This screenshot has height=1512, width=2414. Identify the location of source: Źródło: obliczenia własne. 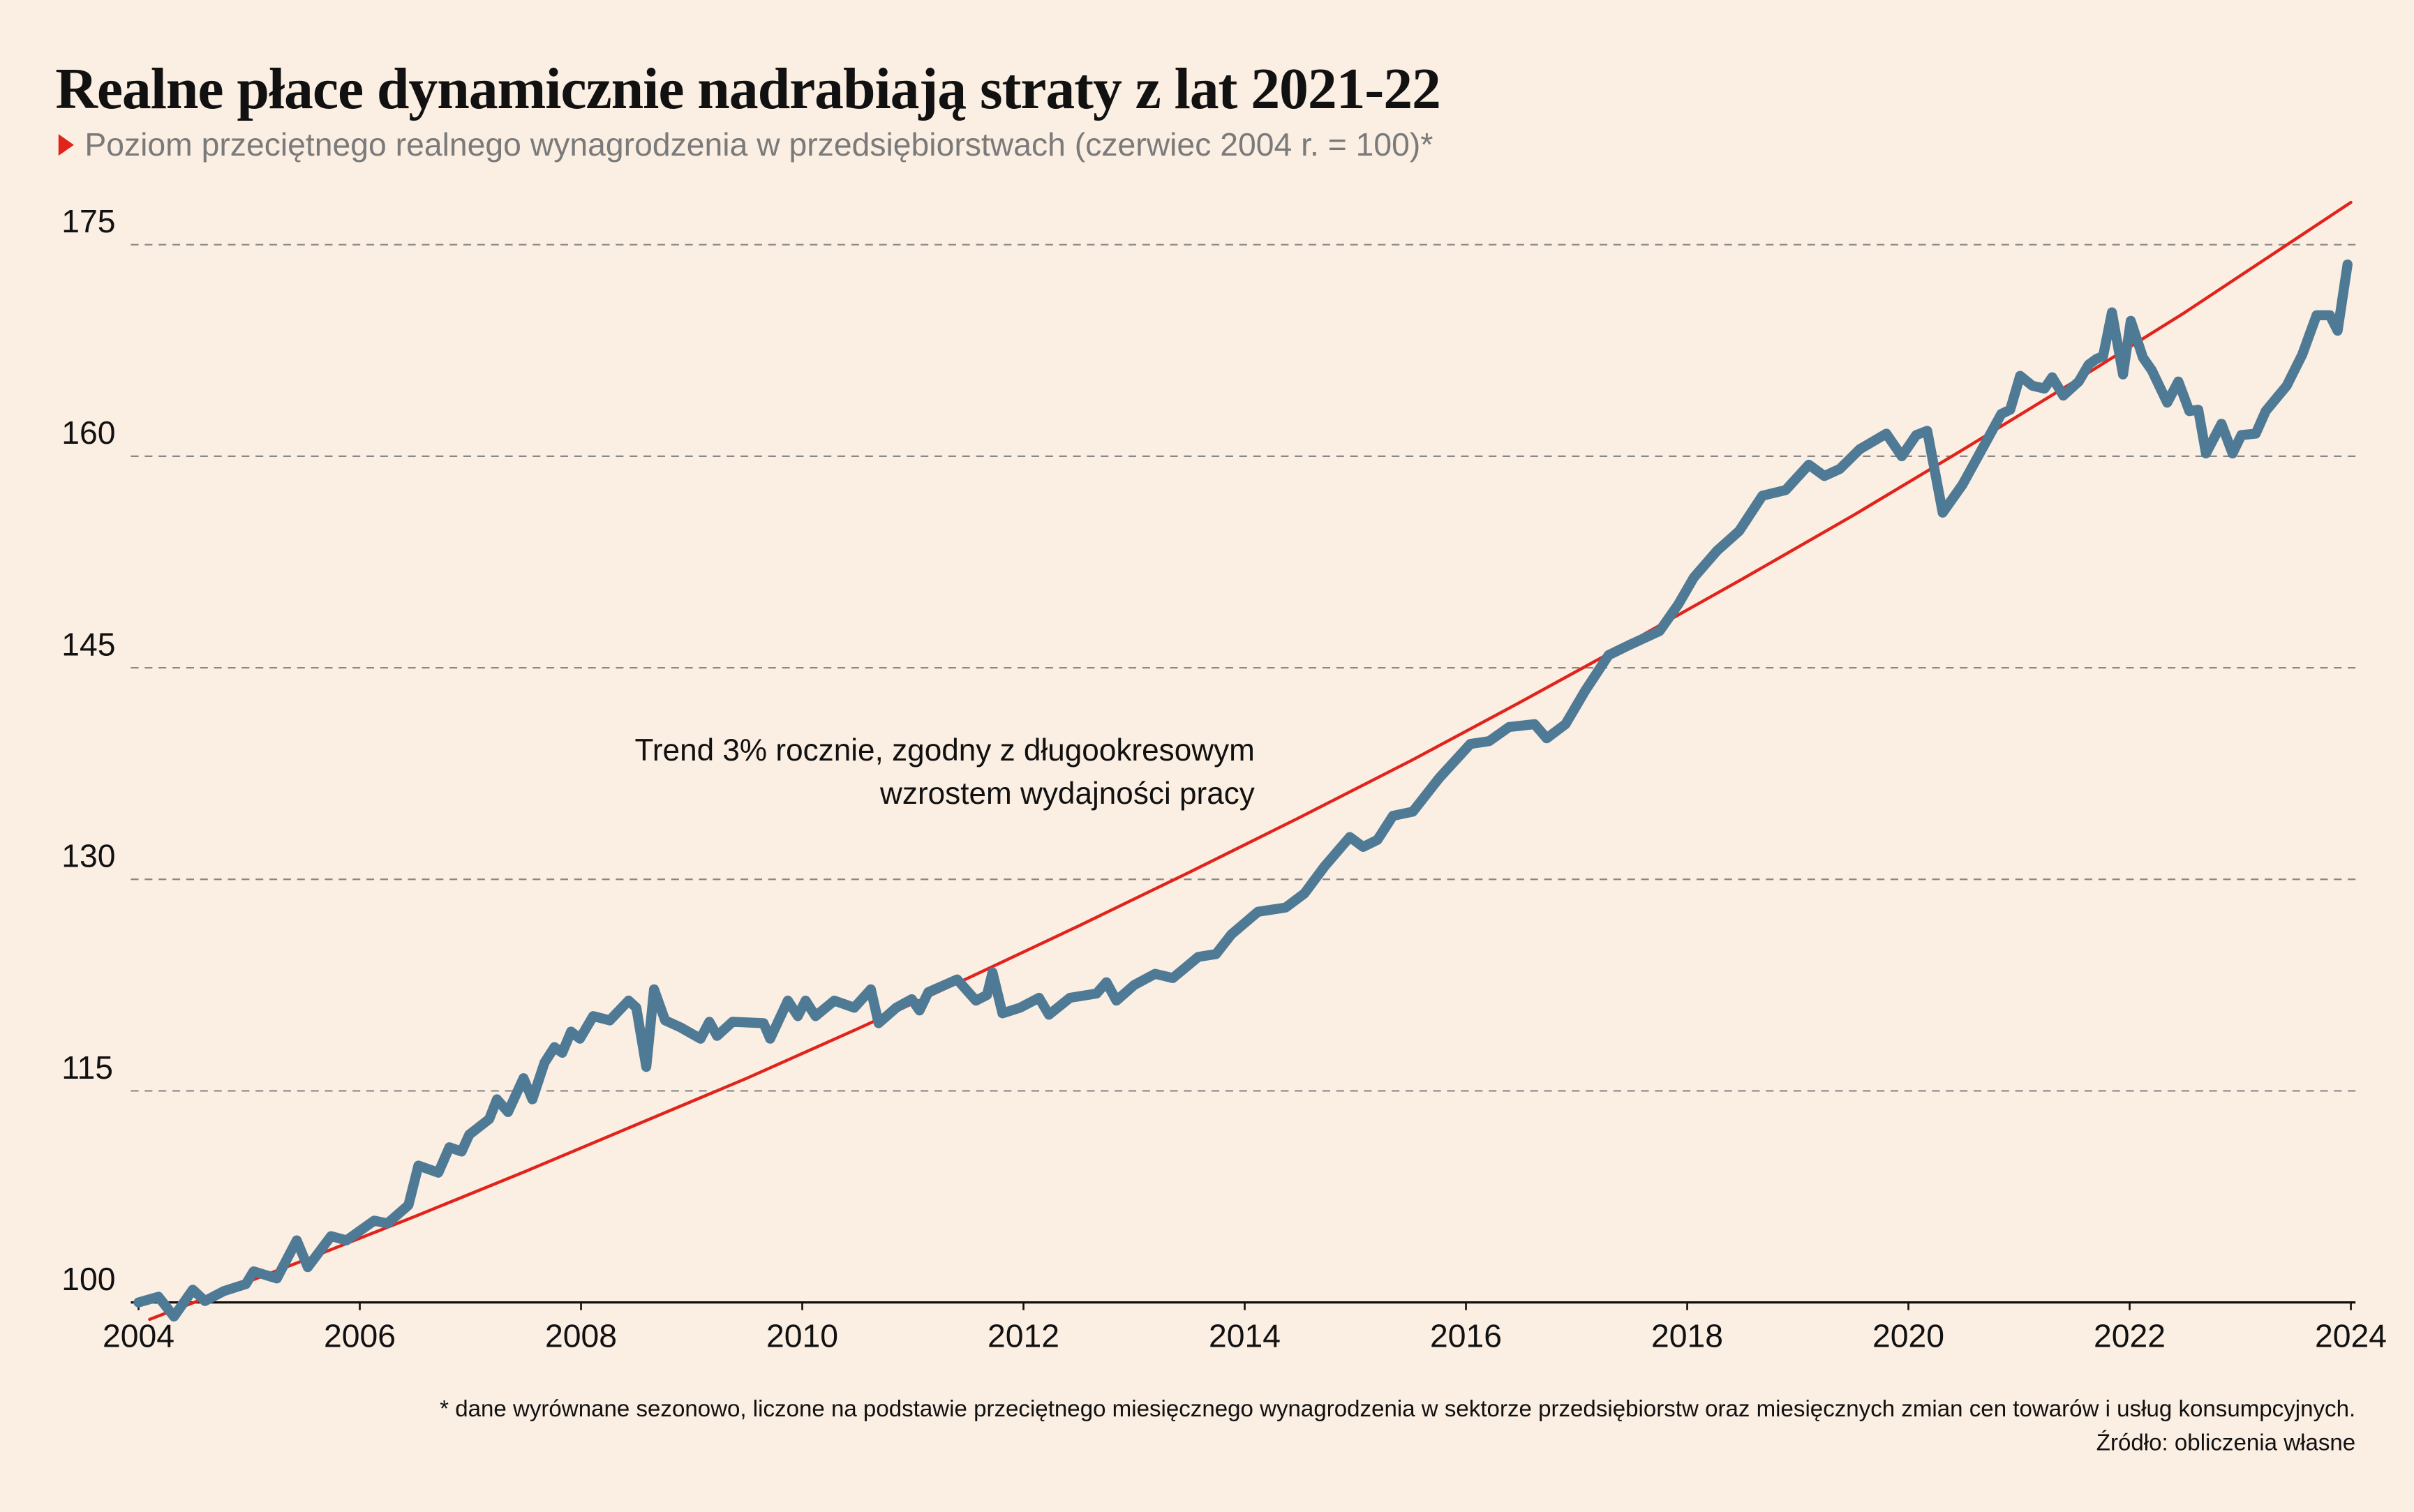
(2225, 1442).